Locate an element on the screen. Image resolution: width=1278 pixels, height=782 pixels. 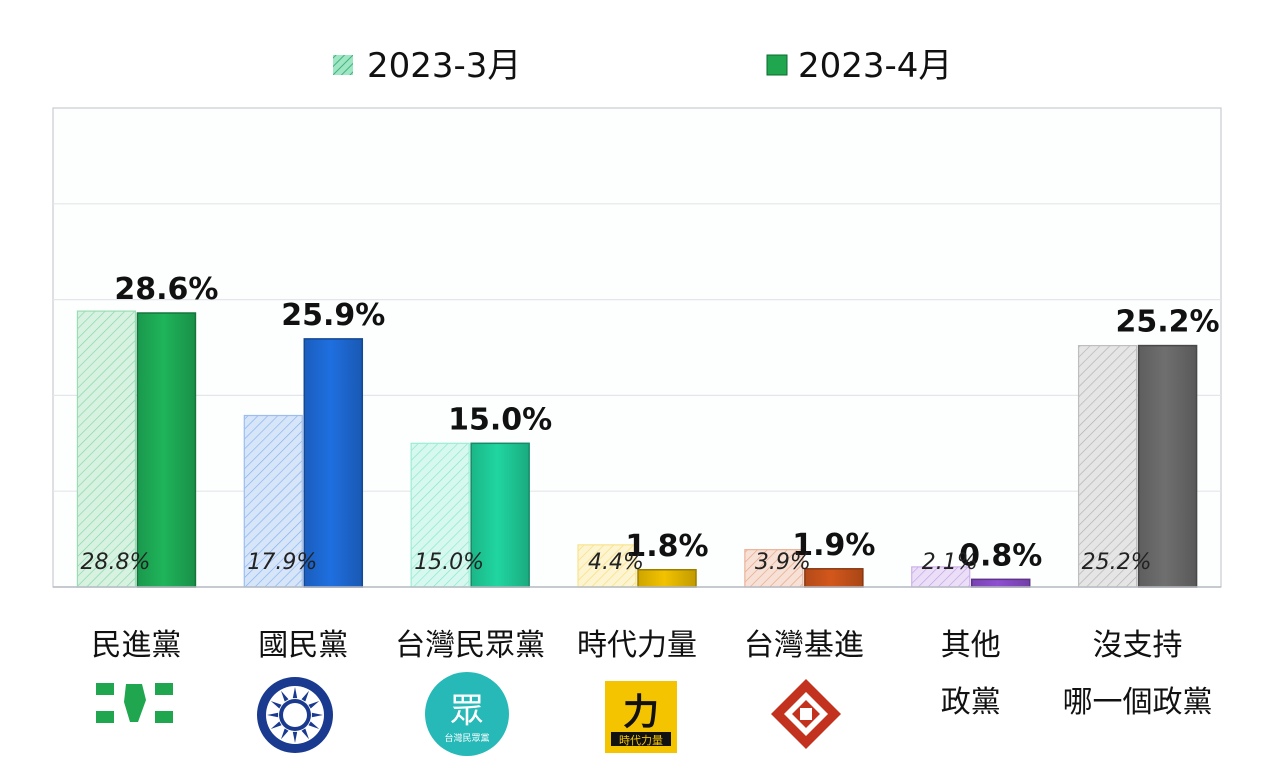
tpp-logo-char: 眾 is located at coordinates (467, 711).